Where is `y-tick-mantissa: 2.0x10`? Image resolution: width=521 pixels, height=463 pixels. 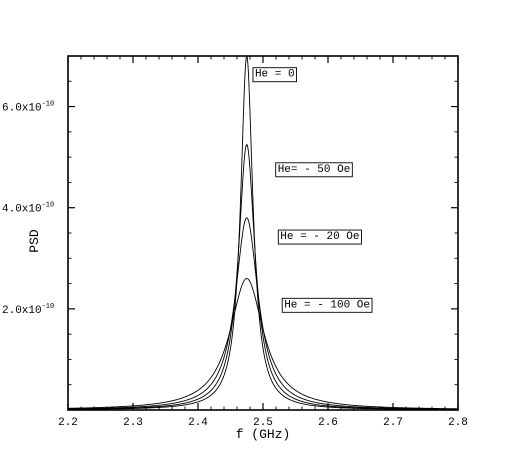
y-tick-mantissa: 2.0x10 is located at coordinates (22, 311).